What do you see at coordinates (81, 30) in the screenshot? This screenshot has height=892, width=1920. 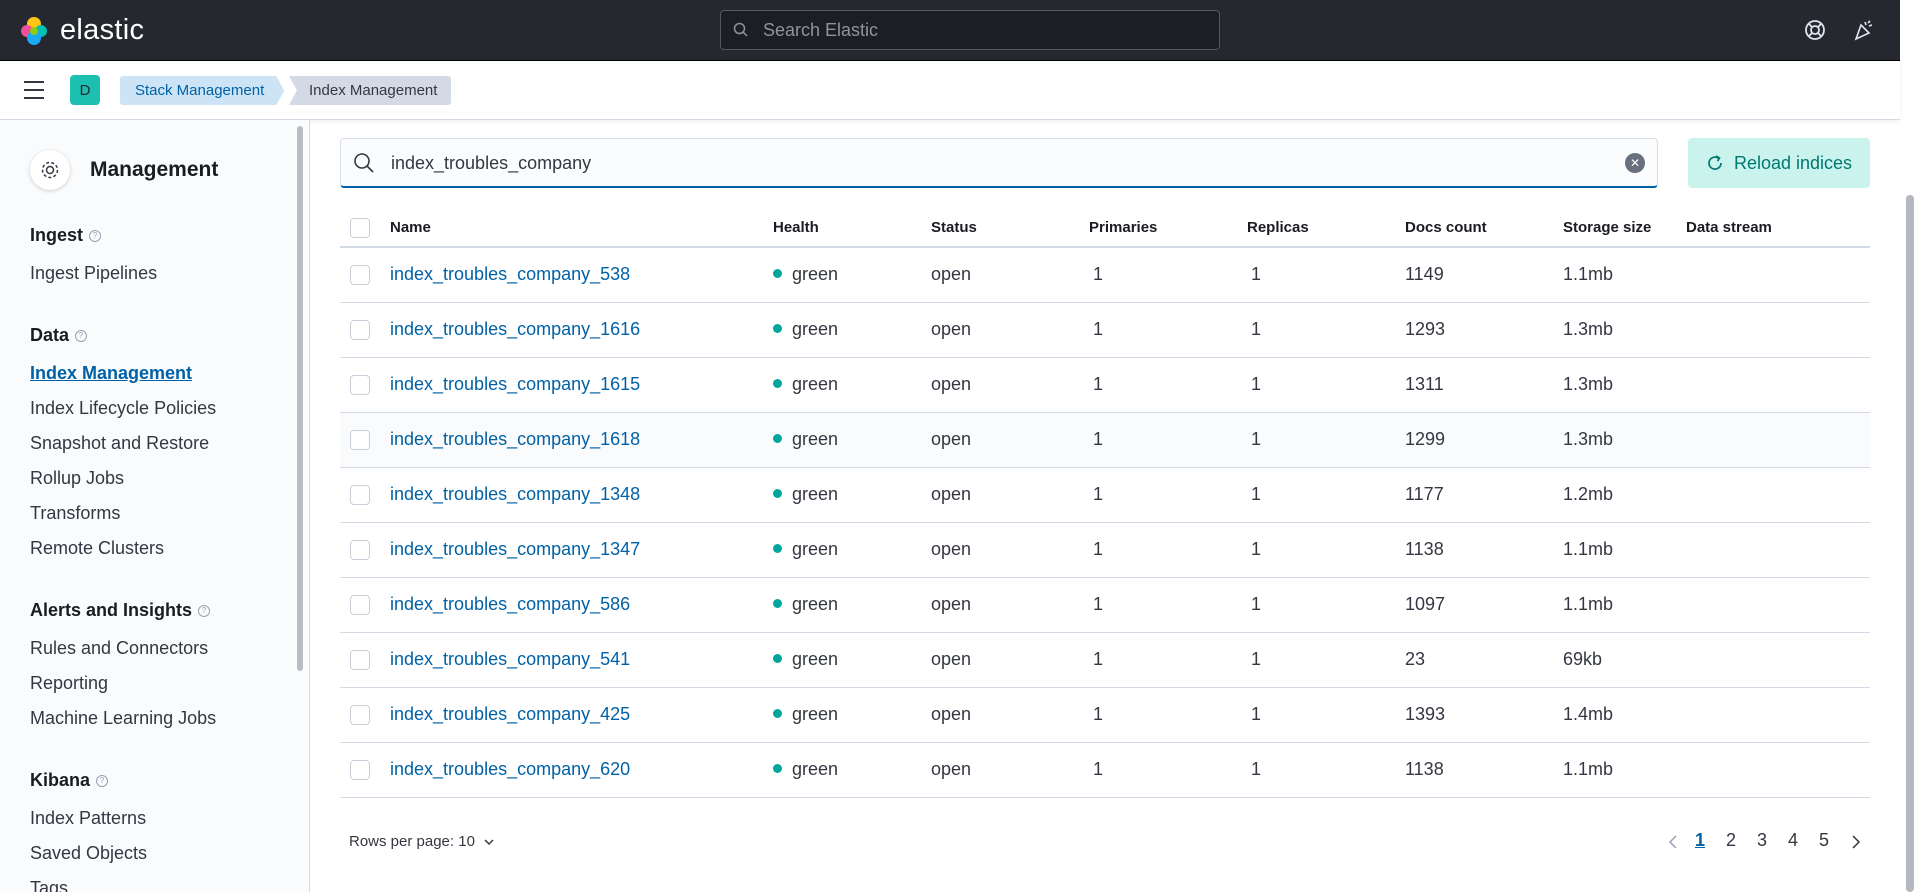 I see `elastic-logo: elastic` at bounding box center [81, 30].